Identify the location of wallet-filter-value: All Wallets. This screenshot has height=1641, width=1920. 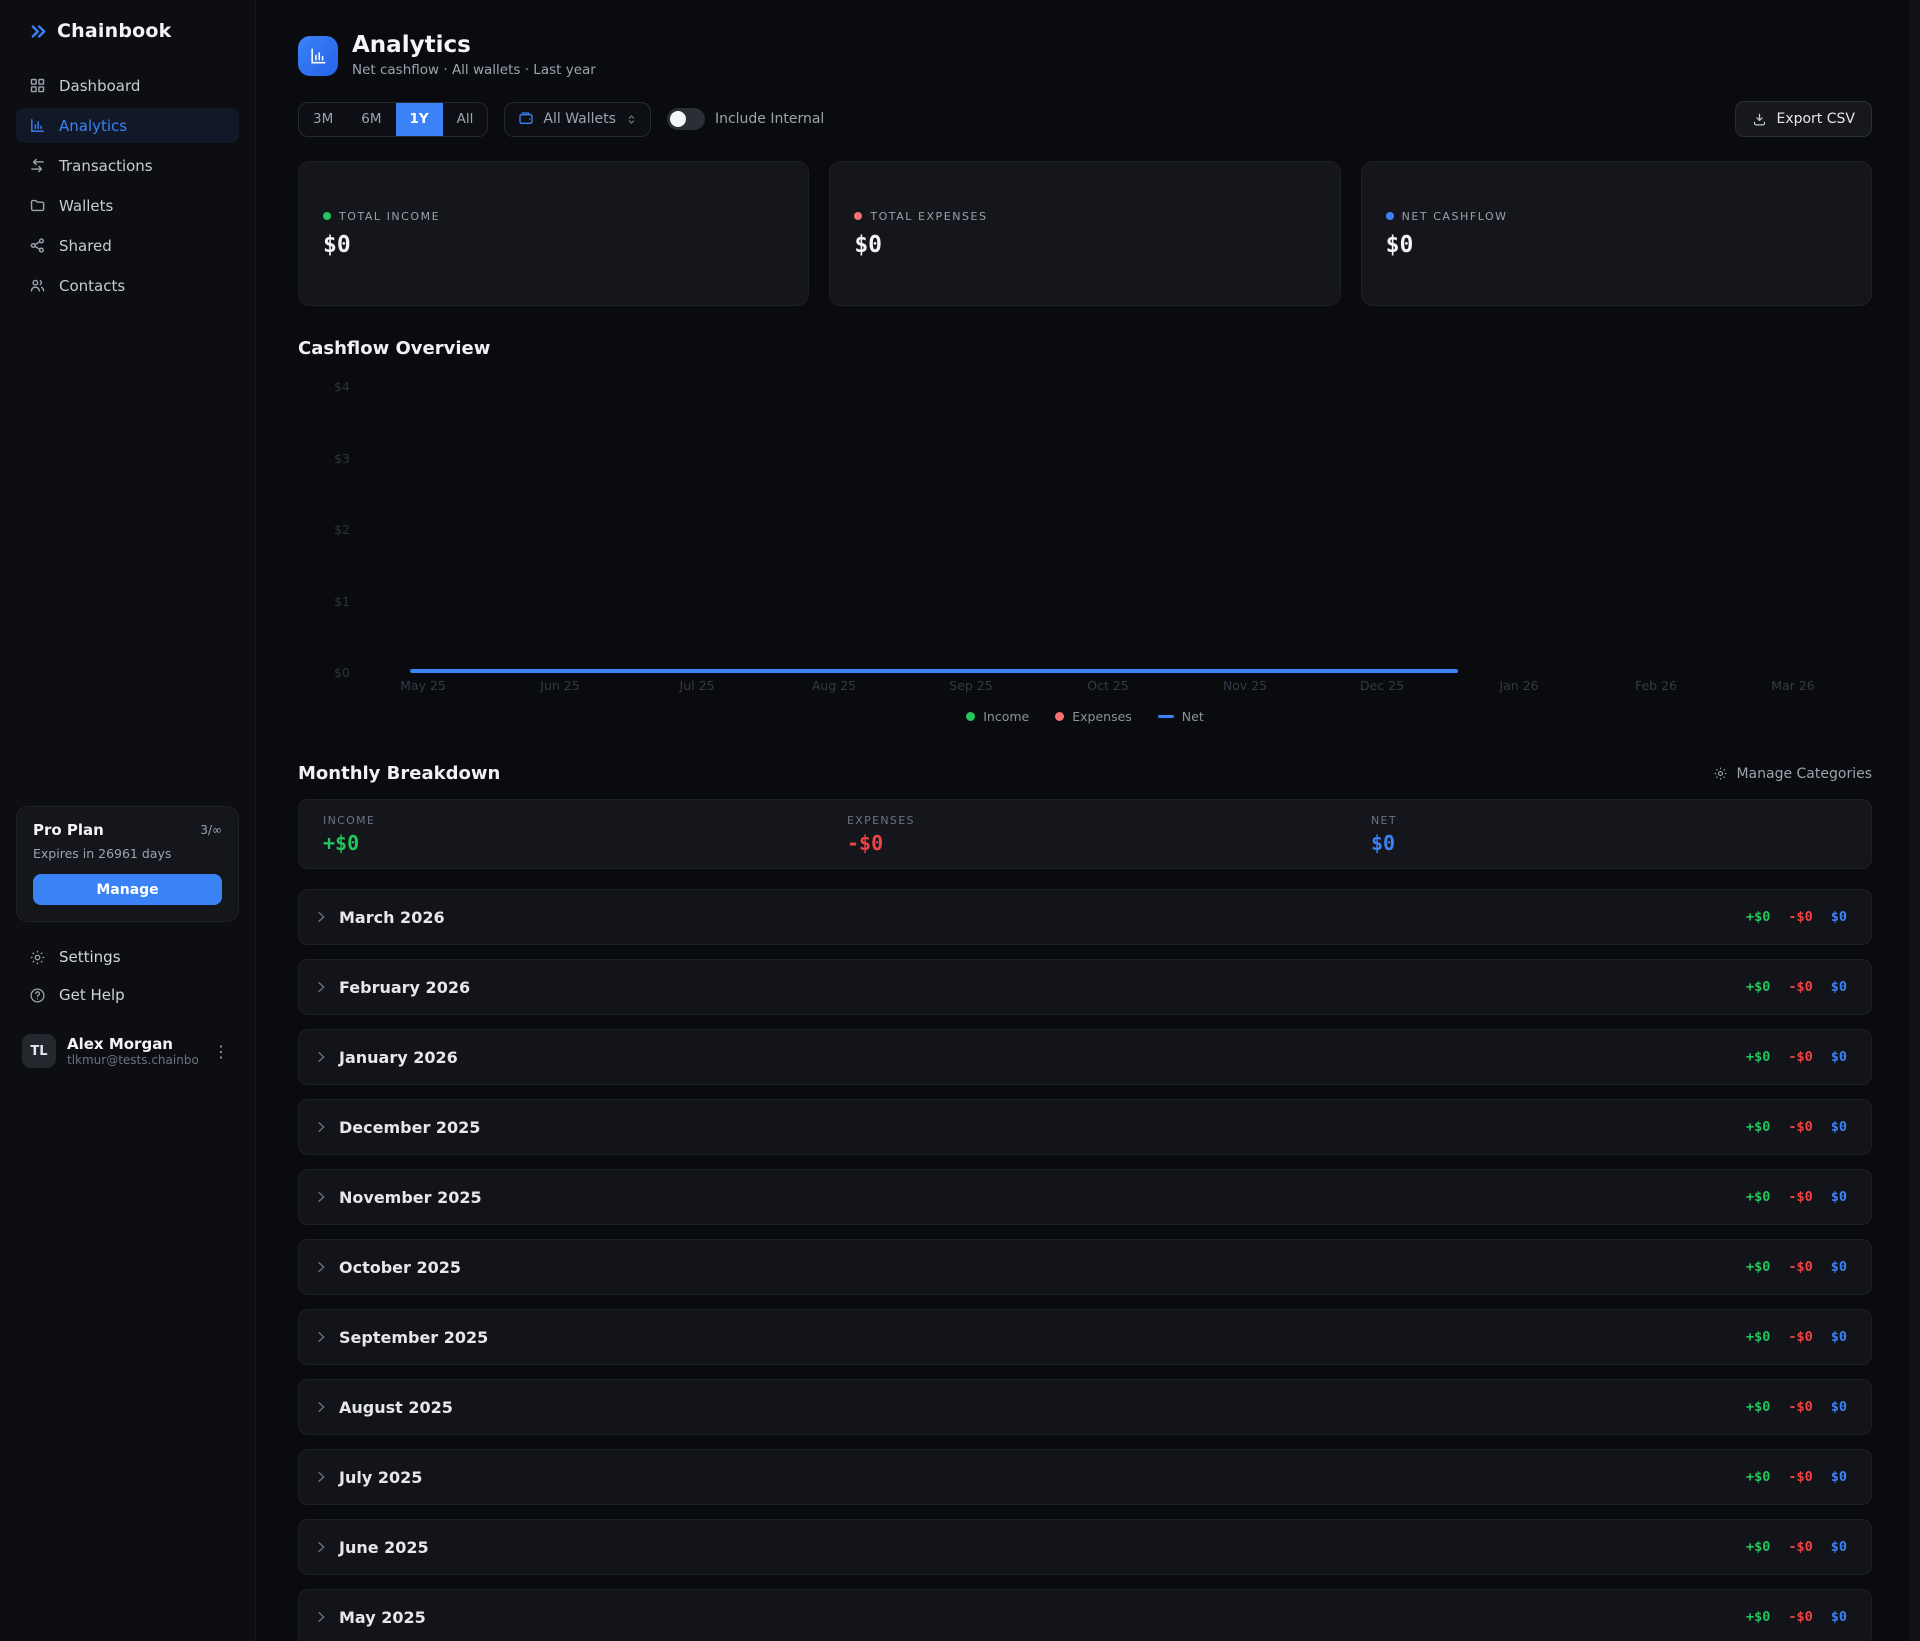
(579, 119).